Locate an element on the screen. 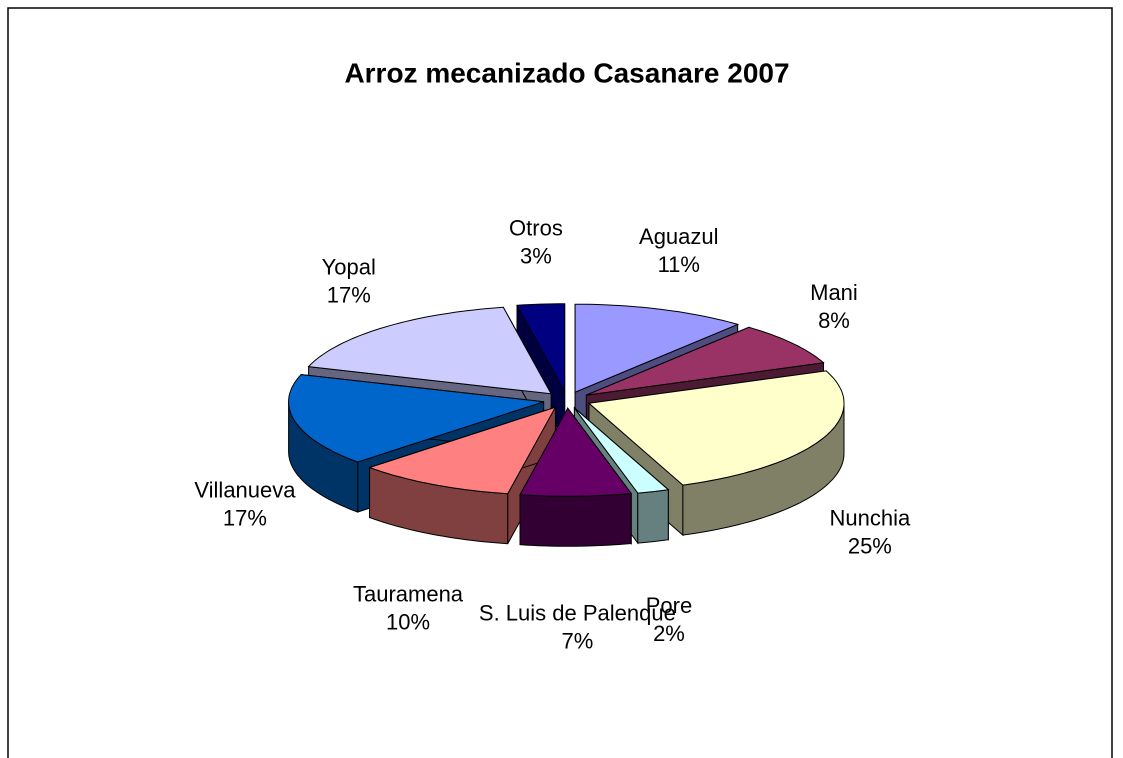  slice-label: S. Luis de Palenque is located at coordinates (577, 613).